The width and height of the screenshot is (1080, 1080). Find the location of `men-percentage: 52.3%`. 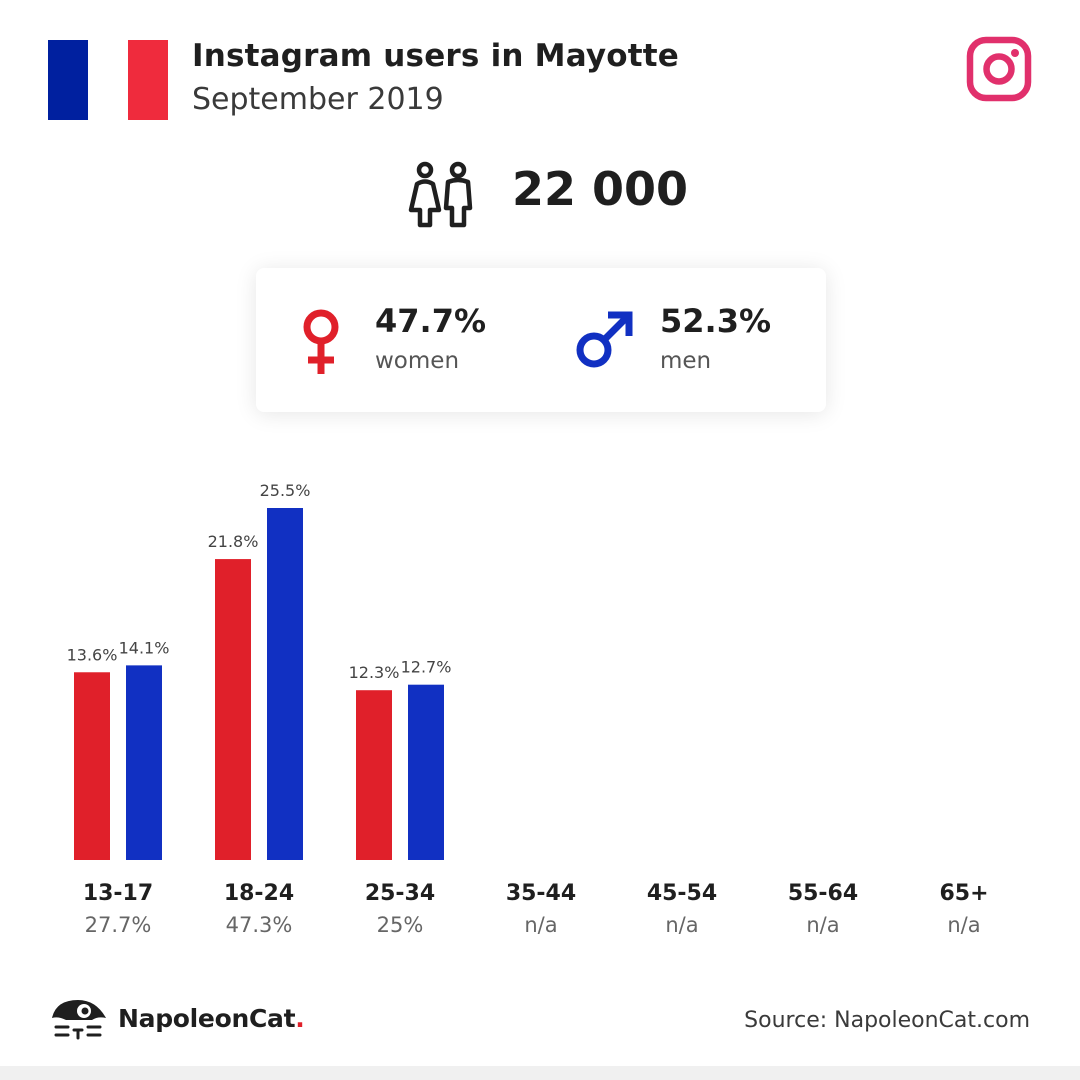

men-percentage: 52.3% is located at coordinates (716, 321).